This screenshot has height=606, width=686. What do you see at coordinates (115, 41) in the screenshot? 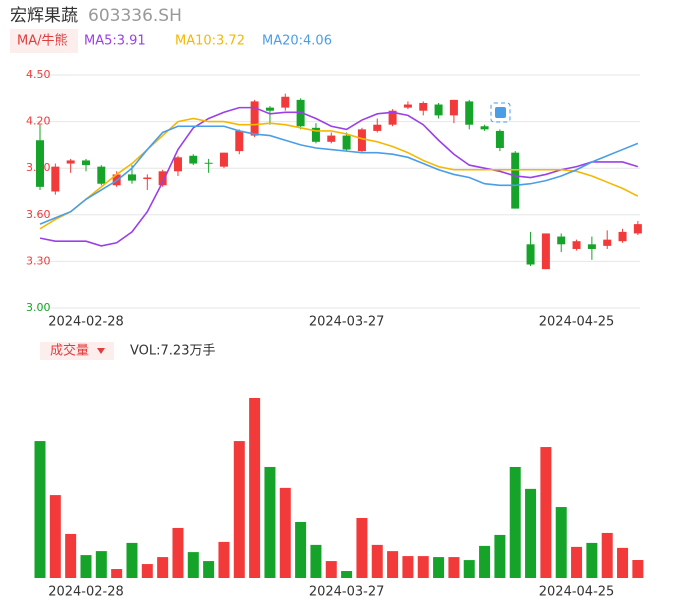
I see `legend-entry: MA5:3.91` at bounding box center [115, 41].